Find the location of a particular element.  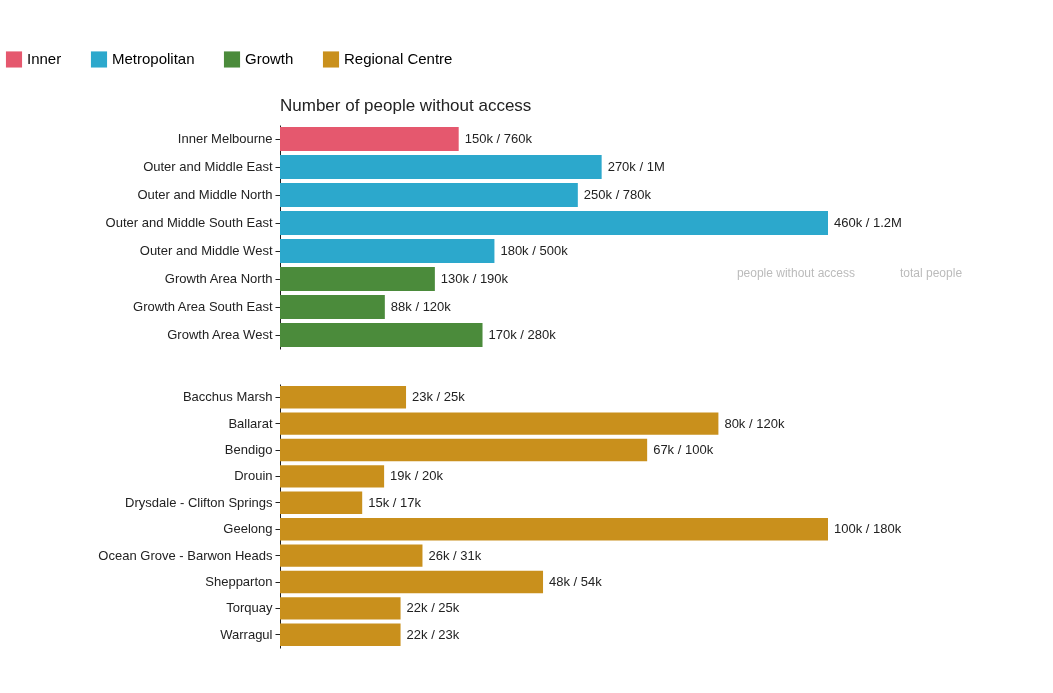

data-label: 270k / 1M is located at coordinates (636, 166).